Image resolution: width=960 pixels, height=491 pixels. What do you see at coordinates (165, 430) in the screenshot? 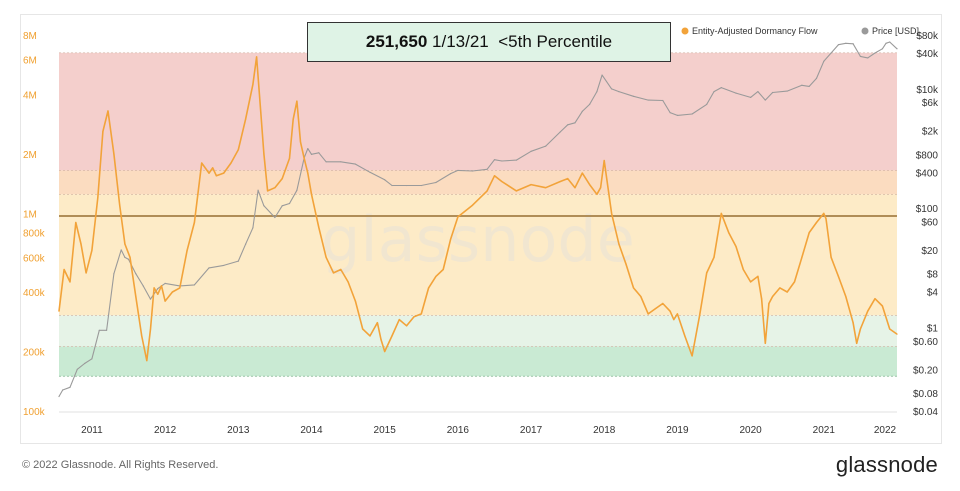
I see `x-tick-label: 2012` at bounding box center [165, 430].